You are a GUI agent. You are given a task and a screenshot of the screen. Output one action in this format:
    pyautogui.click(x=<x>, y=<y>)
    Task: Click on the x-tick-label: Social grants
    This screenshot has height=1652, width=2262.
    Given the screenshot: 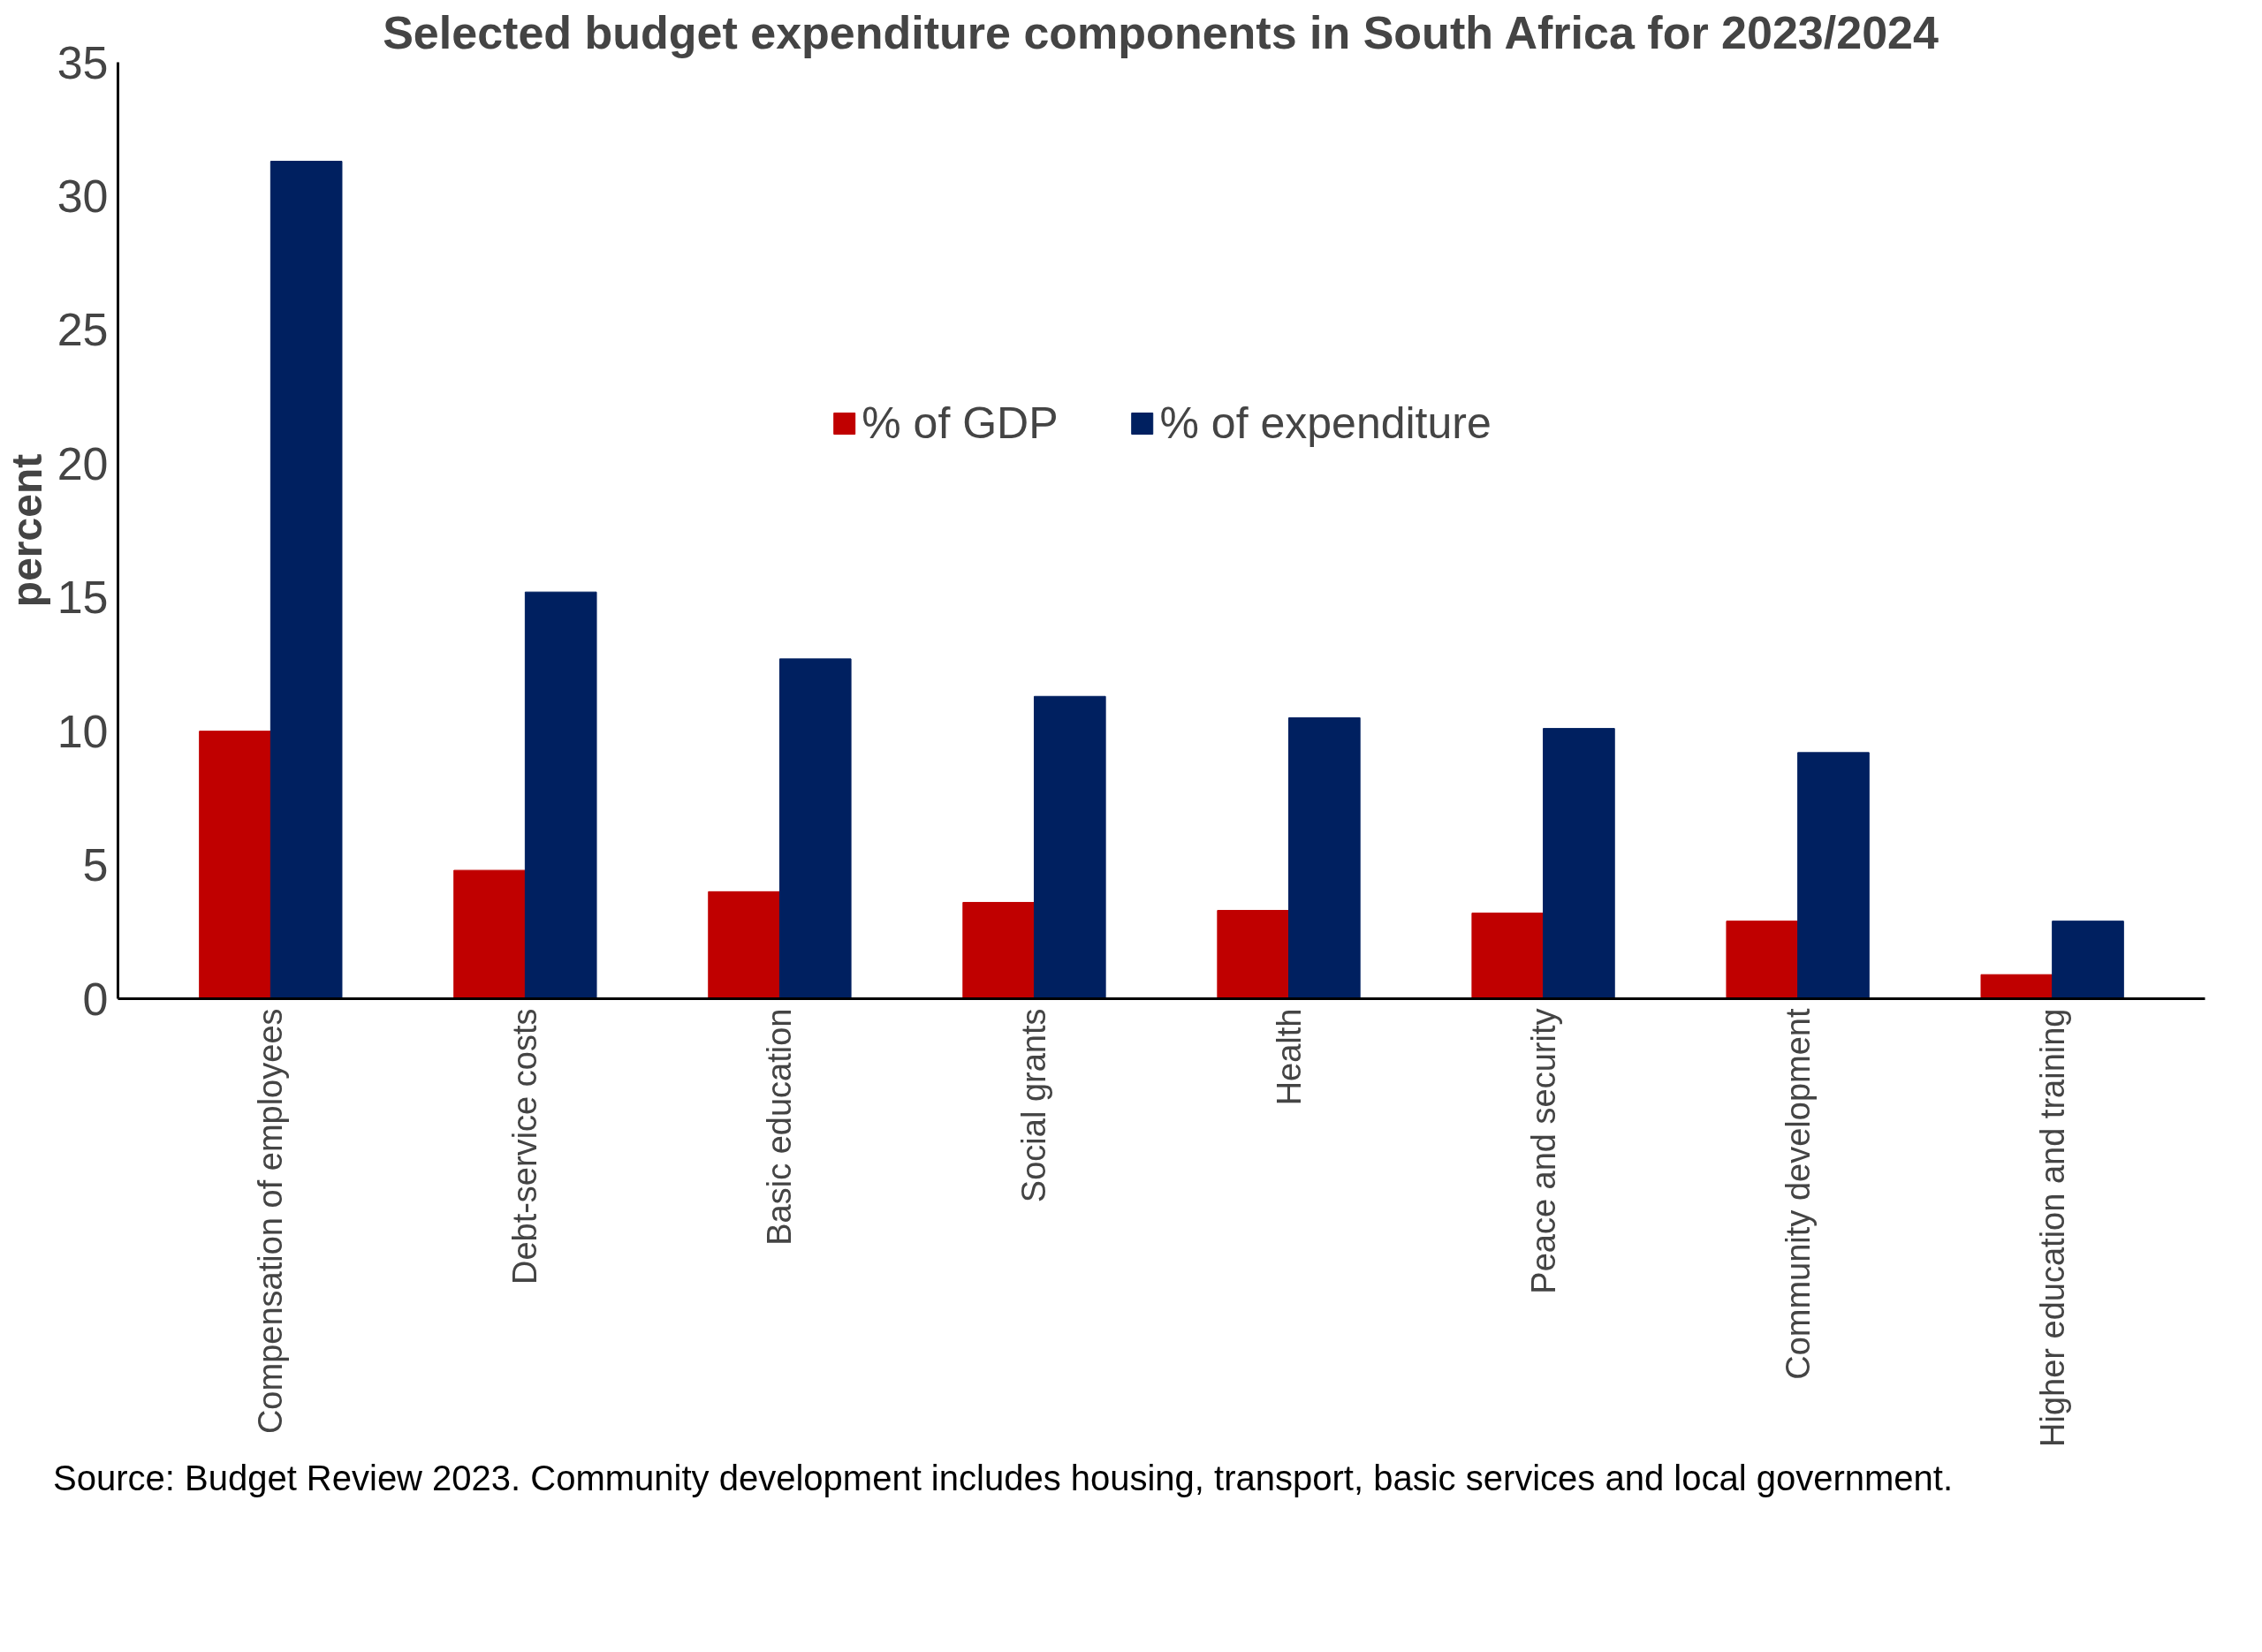 What is the action you would take?
    pyautogui.click(x=1034, y=1105)
    